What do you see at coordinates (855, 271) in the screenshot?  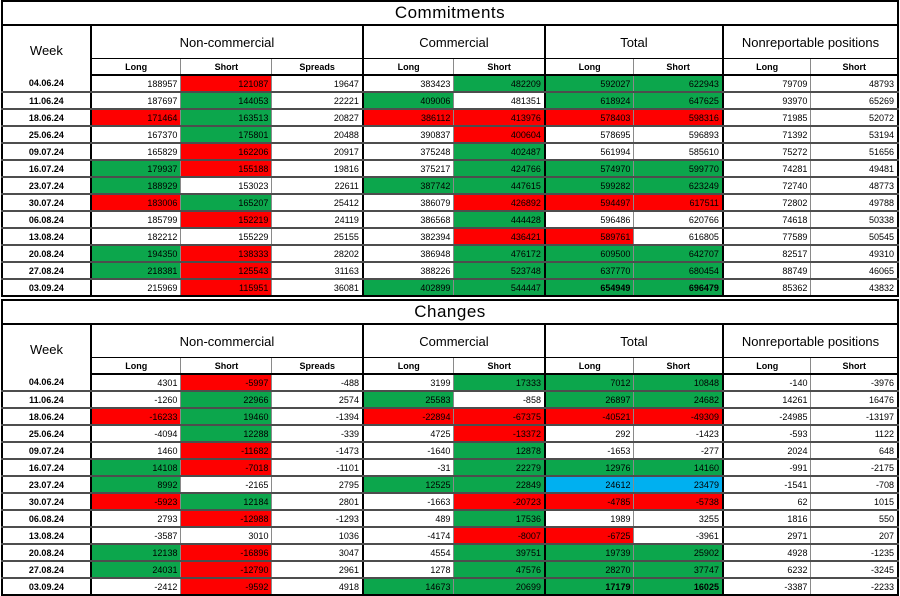 I see `value-cell: 46065` at bounding box center [855, 271].